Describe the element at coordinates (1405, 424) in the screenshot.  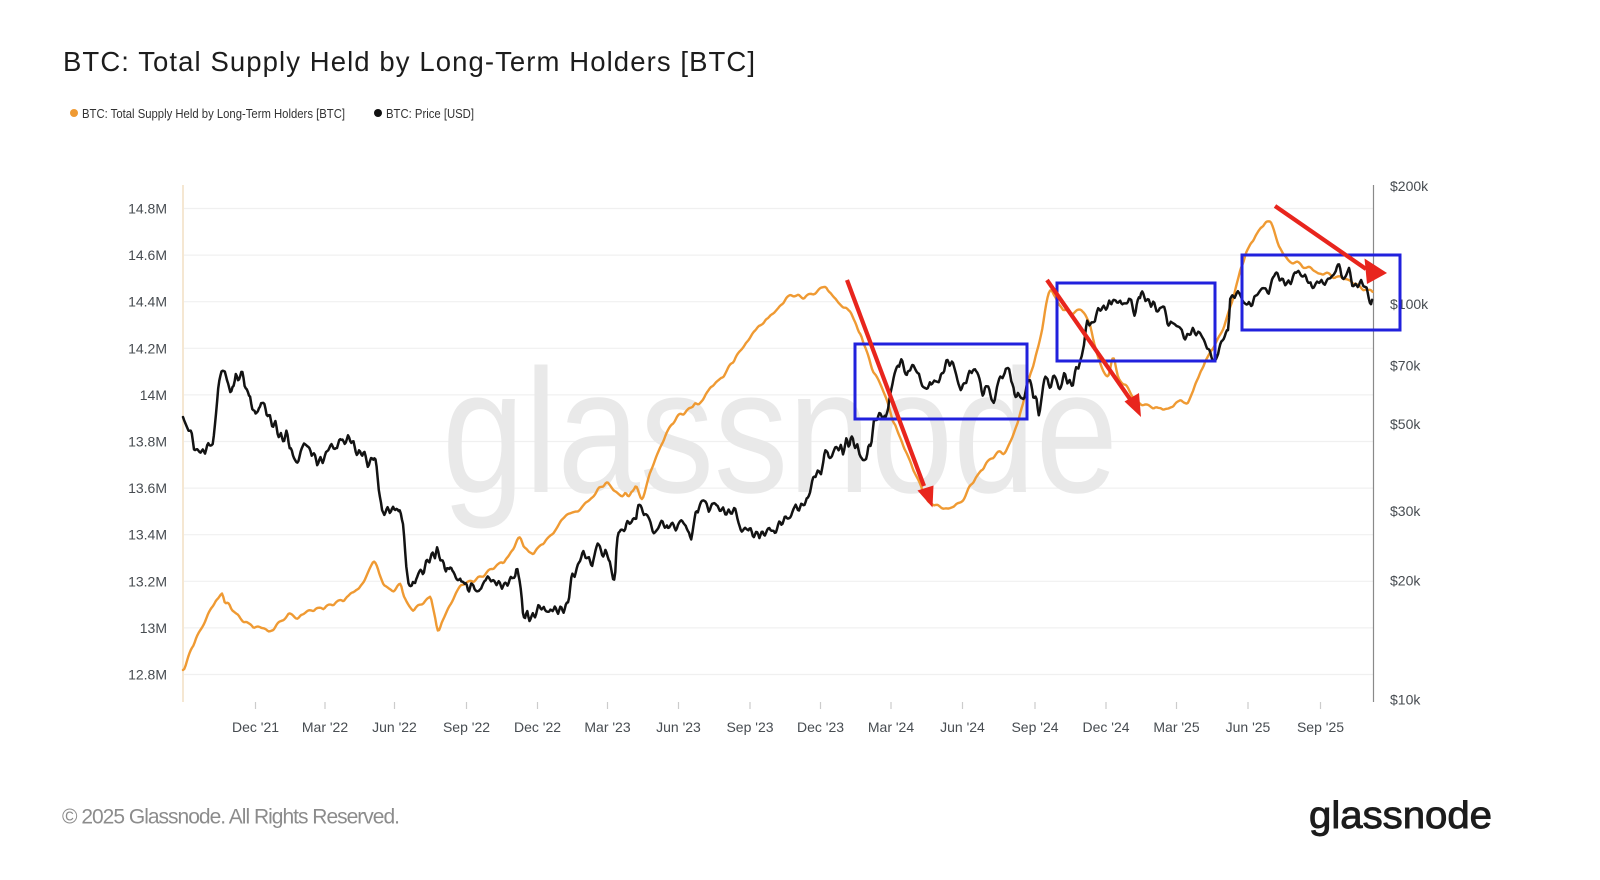
I see `svg-text: $50k` at that location.